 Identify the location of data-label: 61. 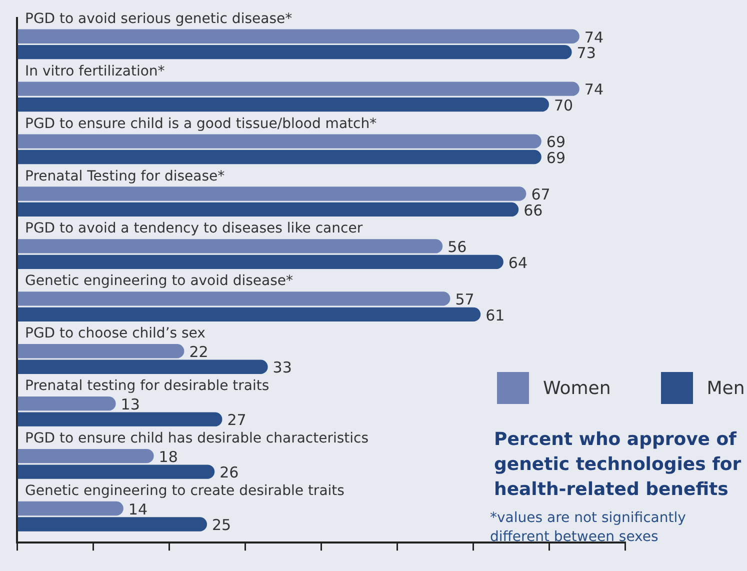
(495, 315).